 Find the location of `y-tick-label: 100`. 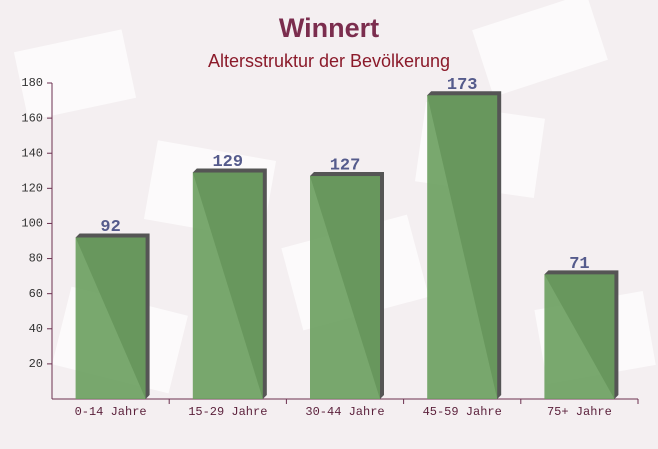

y-tick-label: 100 is located at coordinates (32, 224).